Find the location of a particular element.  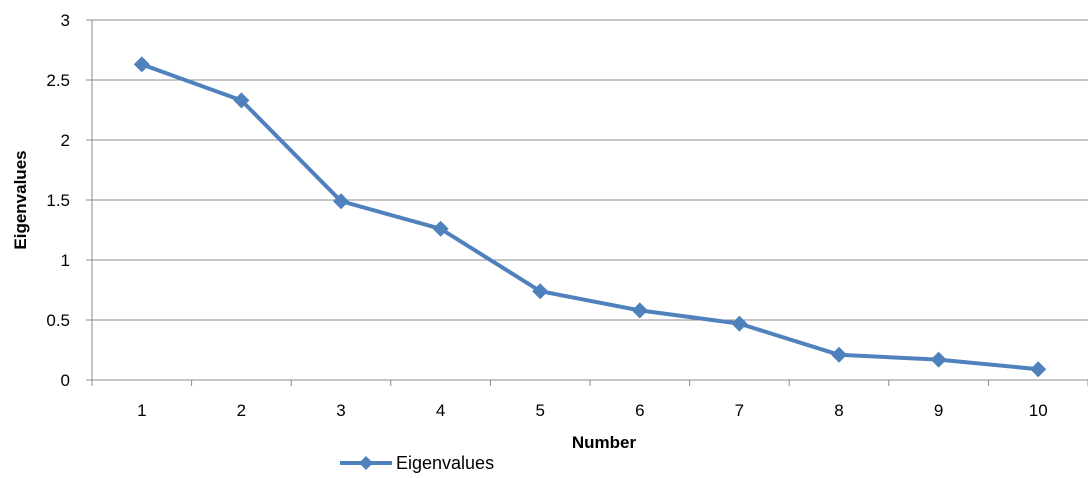

y-tick-labels: 0 0.5 1 1.5 2 2.5 3 is located at coordinates (58, 200).